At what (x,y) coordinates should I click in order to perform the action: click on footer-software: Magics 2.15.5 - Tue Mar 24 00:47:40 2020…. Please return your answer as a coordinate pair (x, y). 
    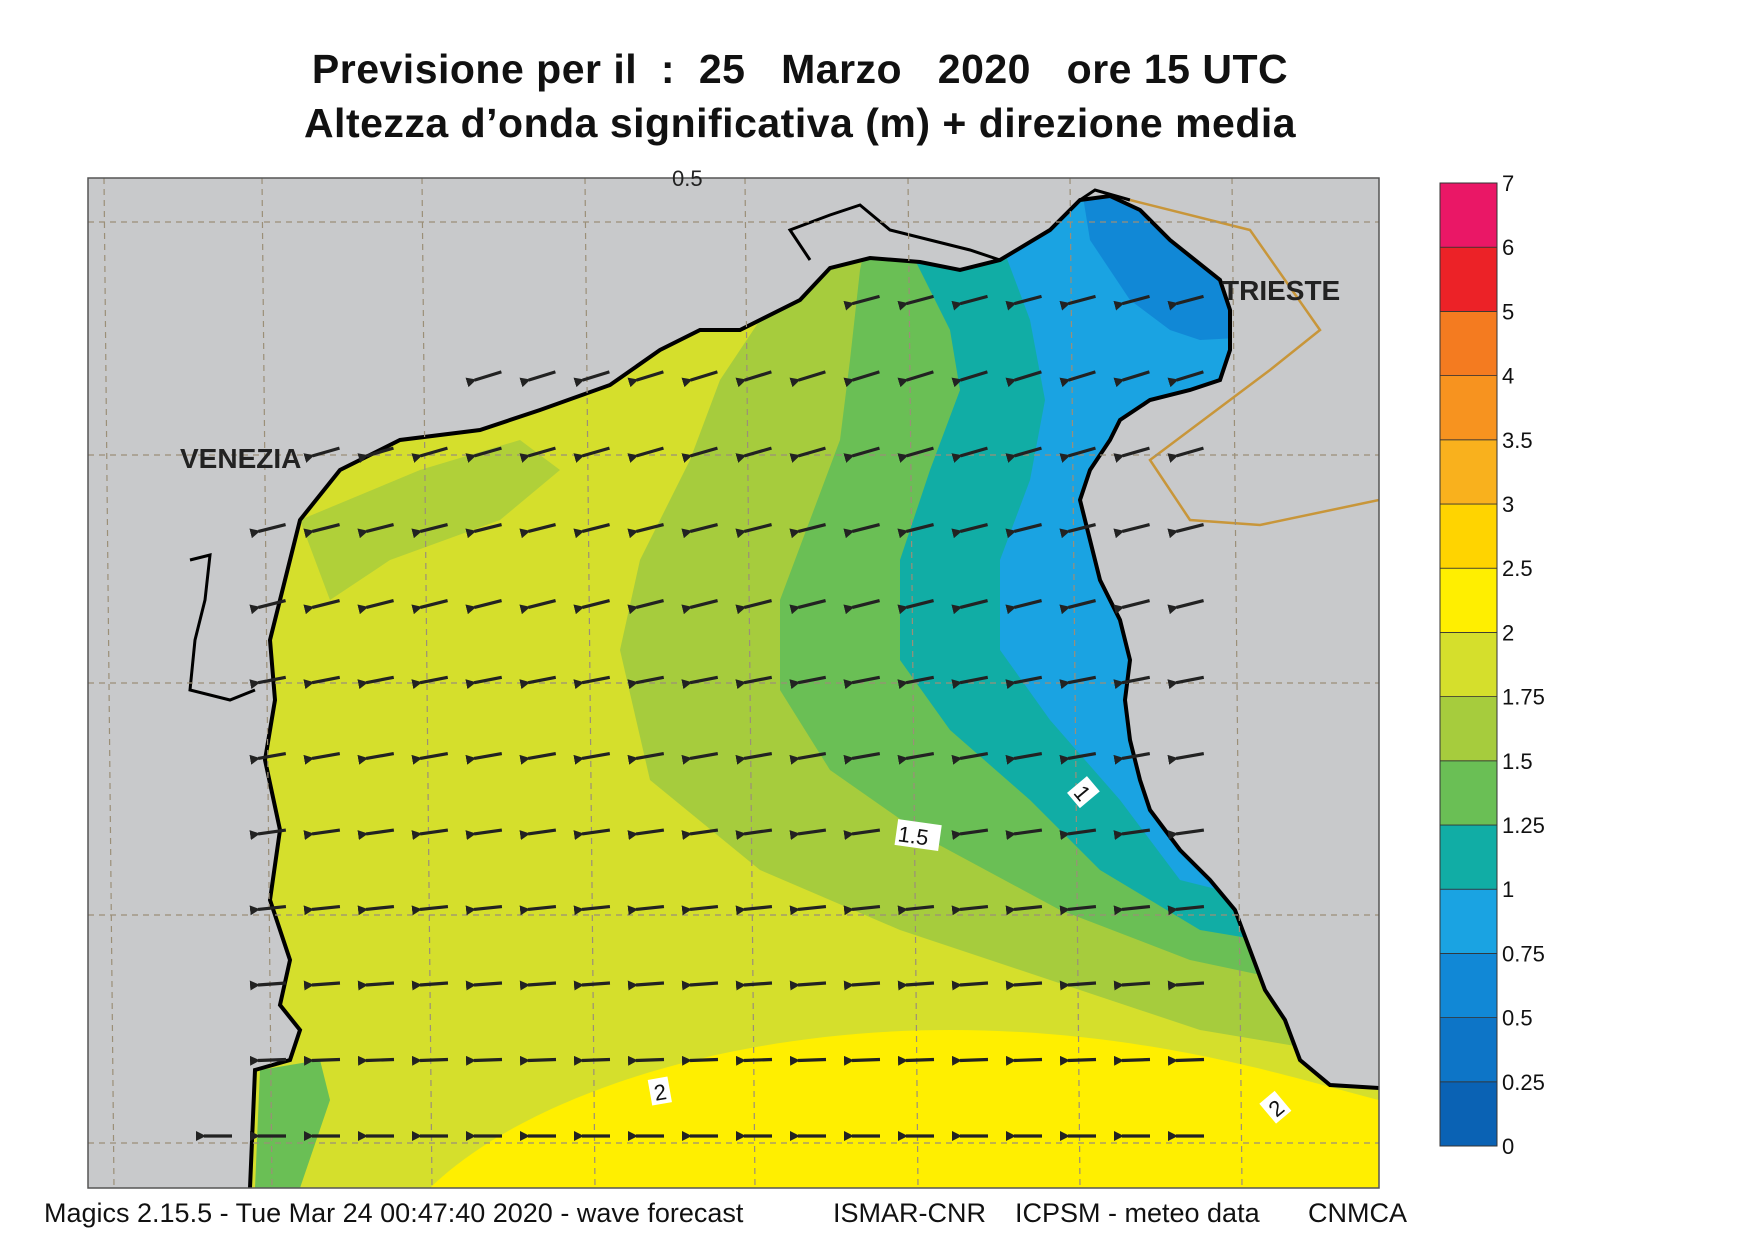
    Looking at the image, I should click on (394, 1213).